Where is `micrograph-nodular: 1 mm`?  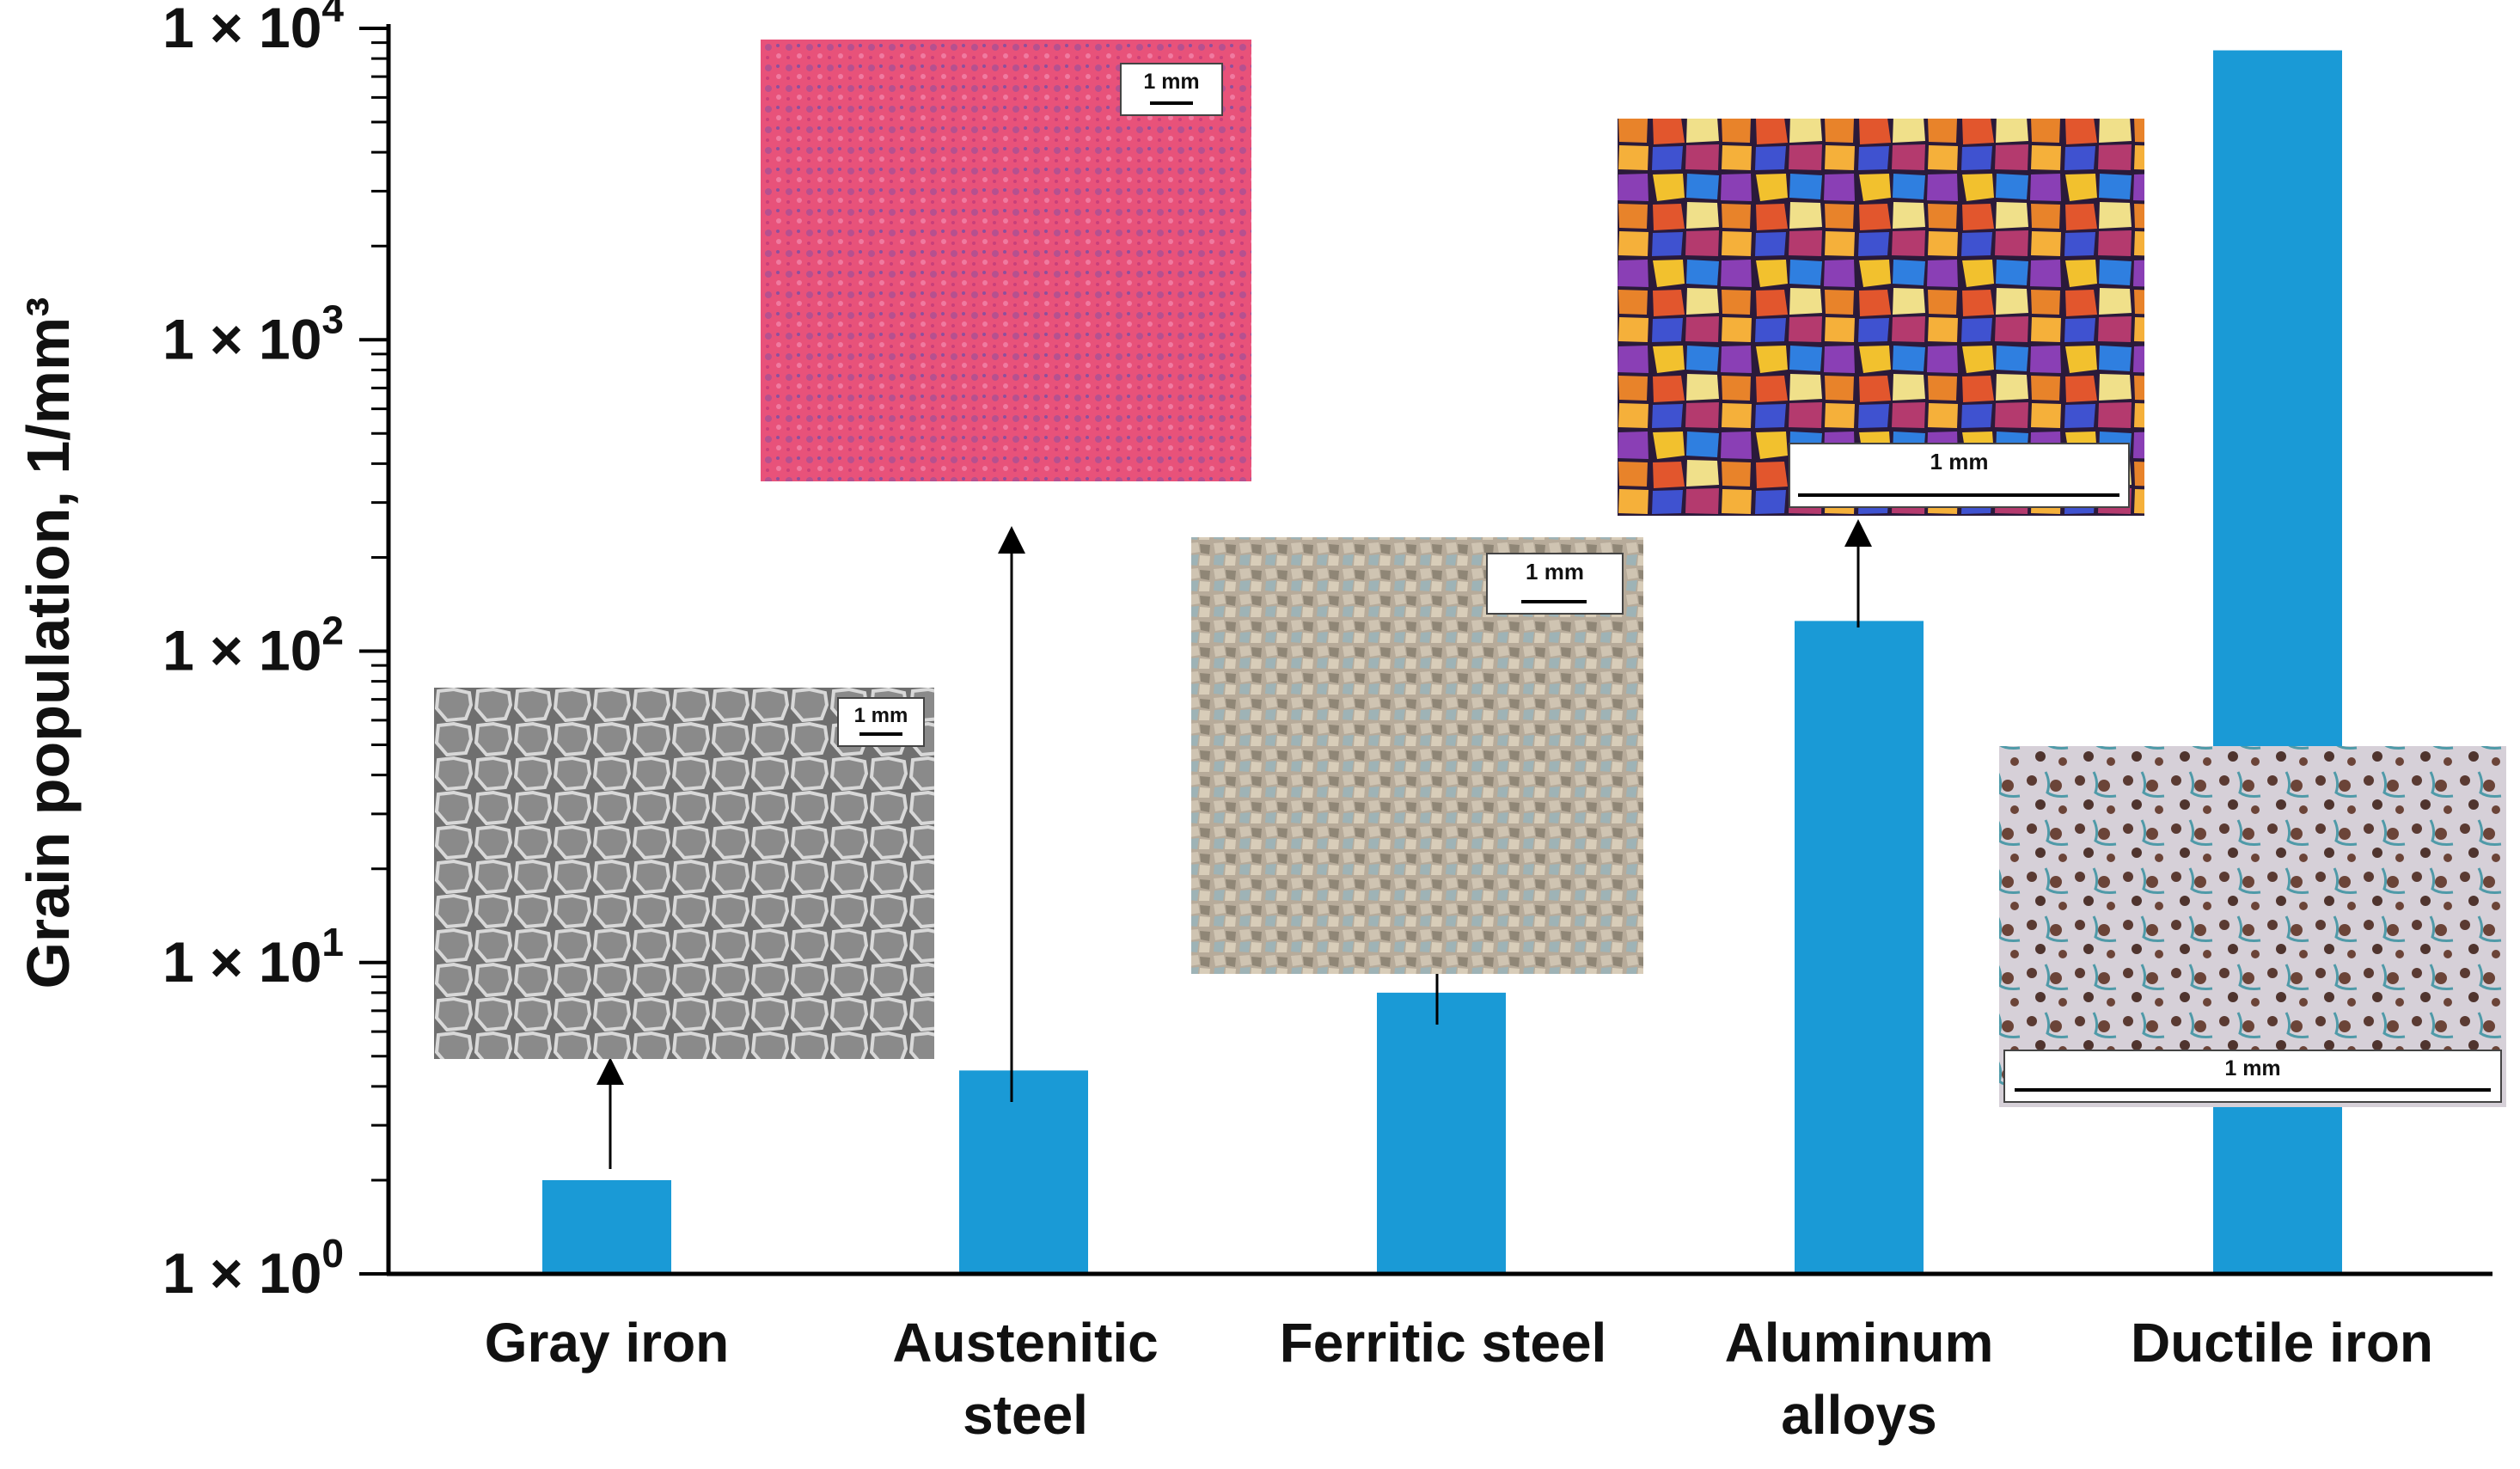 micrograph-nodular: 1 mm is located at coordinates (2252, 927).